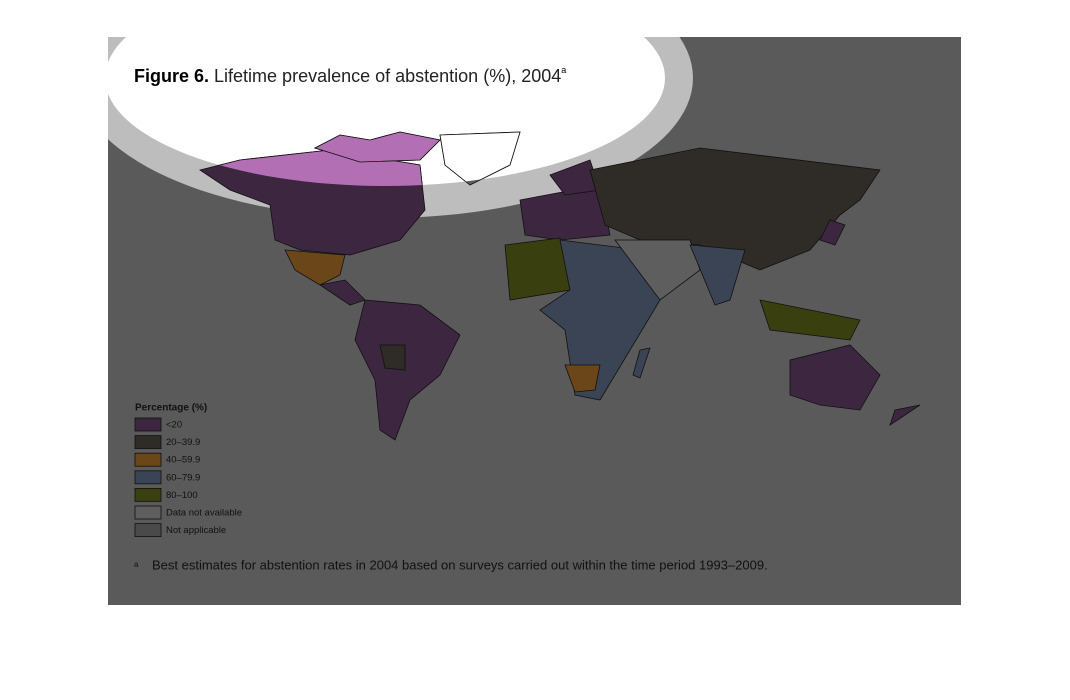  What do you see at coordinates (174, 425) in the screenshot?
I see `legend-label: <20` at bounding box center [174, 425].